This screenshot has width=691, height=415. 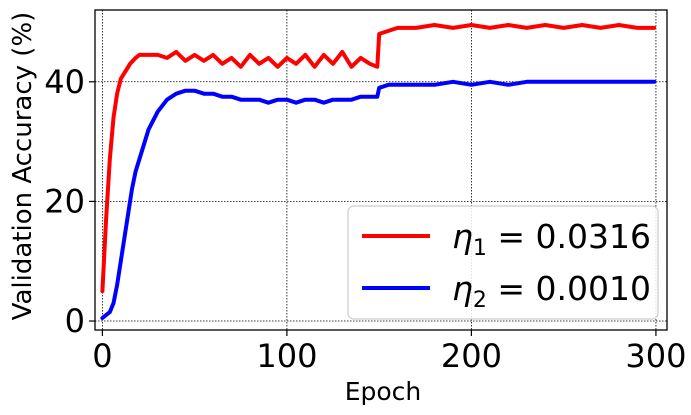 I want to click on x-axis-label: Epoch, so click(x=383, y=391).